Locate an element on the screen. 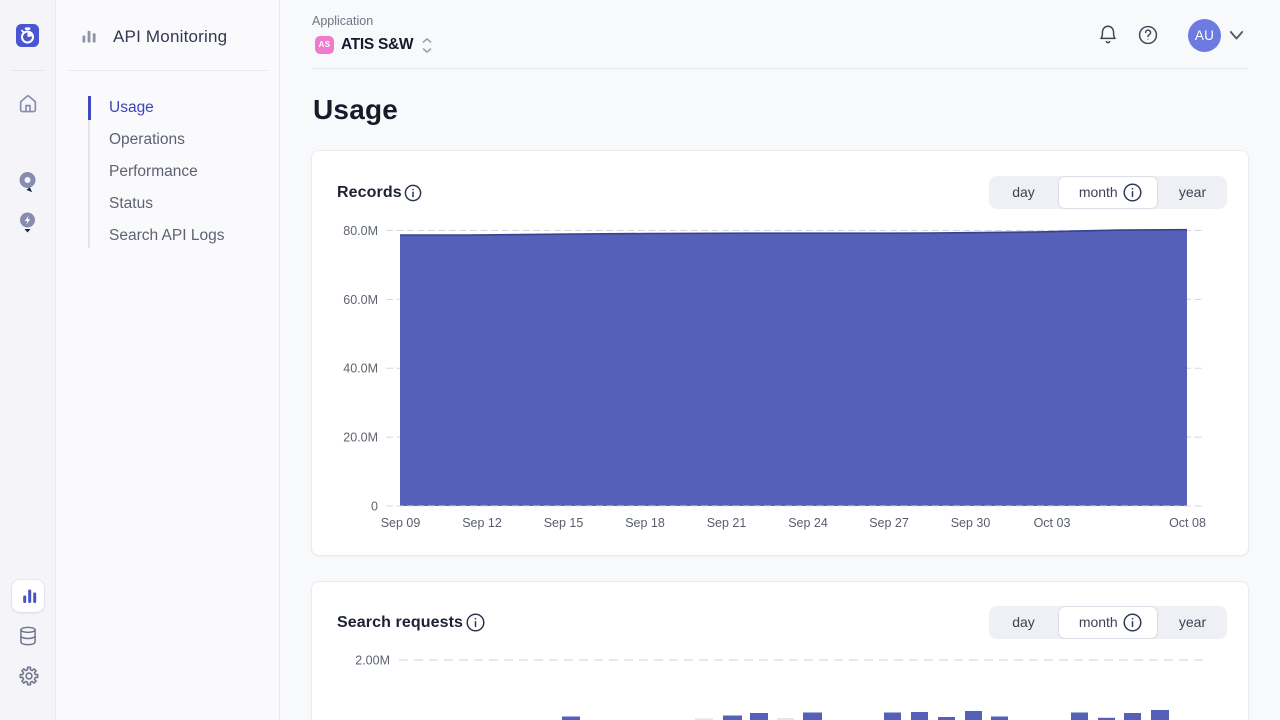 The width and height of the screenshot is (1280, 720). svg-text: 40.0M is located at coordinates (360, 369).